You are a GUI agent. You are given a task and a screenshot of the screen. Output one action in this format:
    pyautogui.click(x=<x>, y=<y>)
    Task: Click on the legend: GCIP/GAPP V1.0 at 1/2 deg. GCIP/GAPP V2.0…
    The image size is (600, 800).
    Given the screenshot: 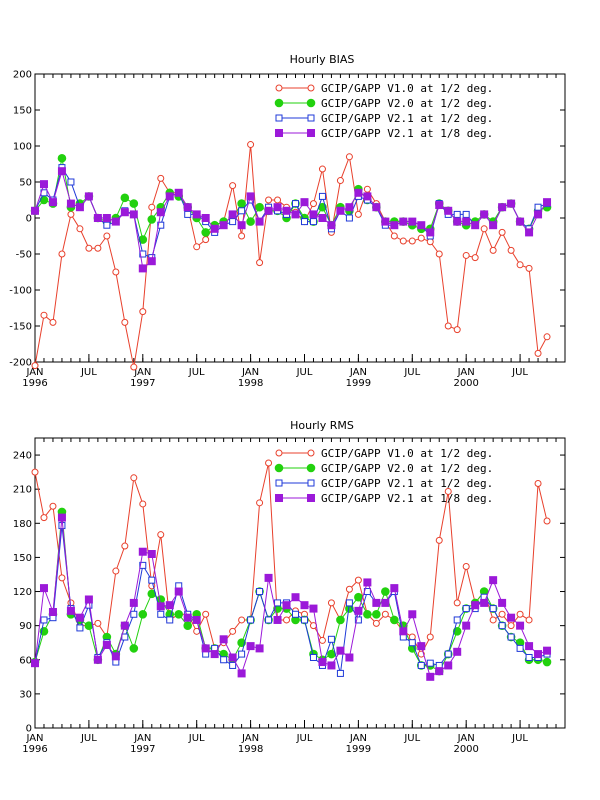 What is the action you would take?
    pyautogui.click(x=383, y=111)
    